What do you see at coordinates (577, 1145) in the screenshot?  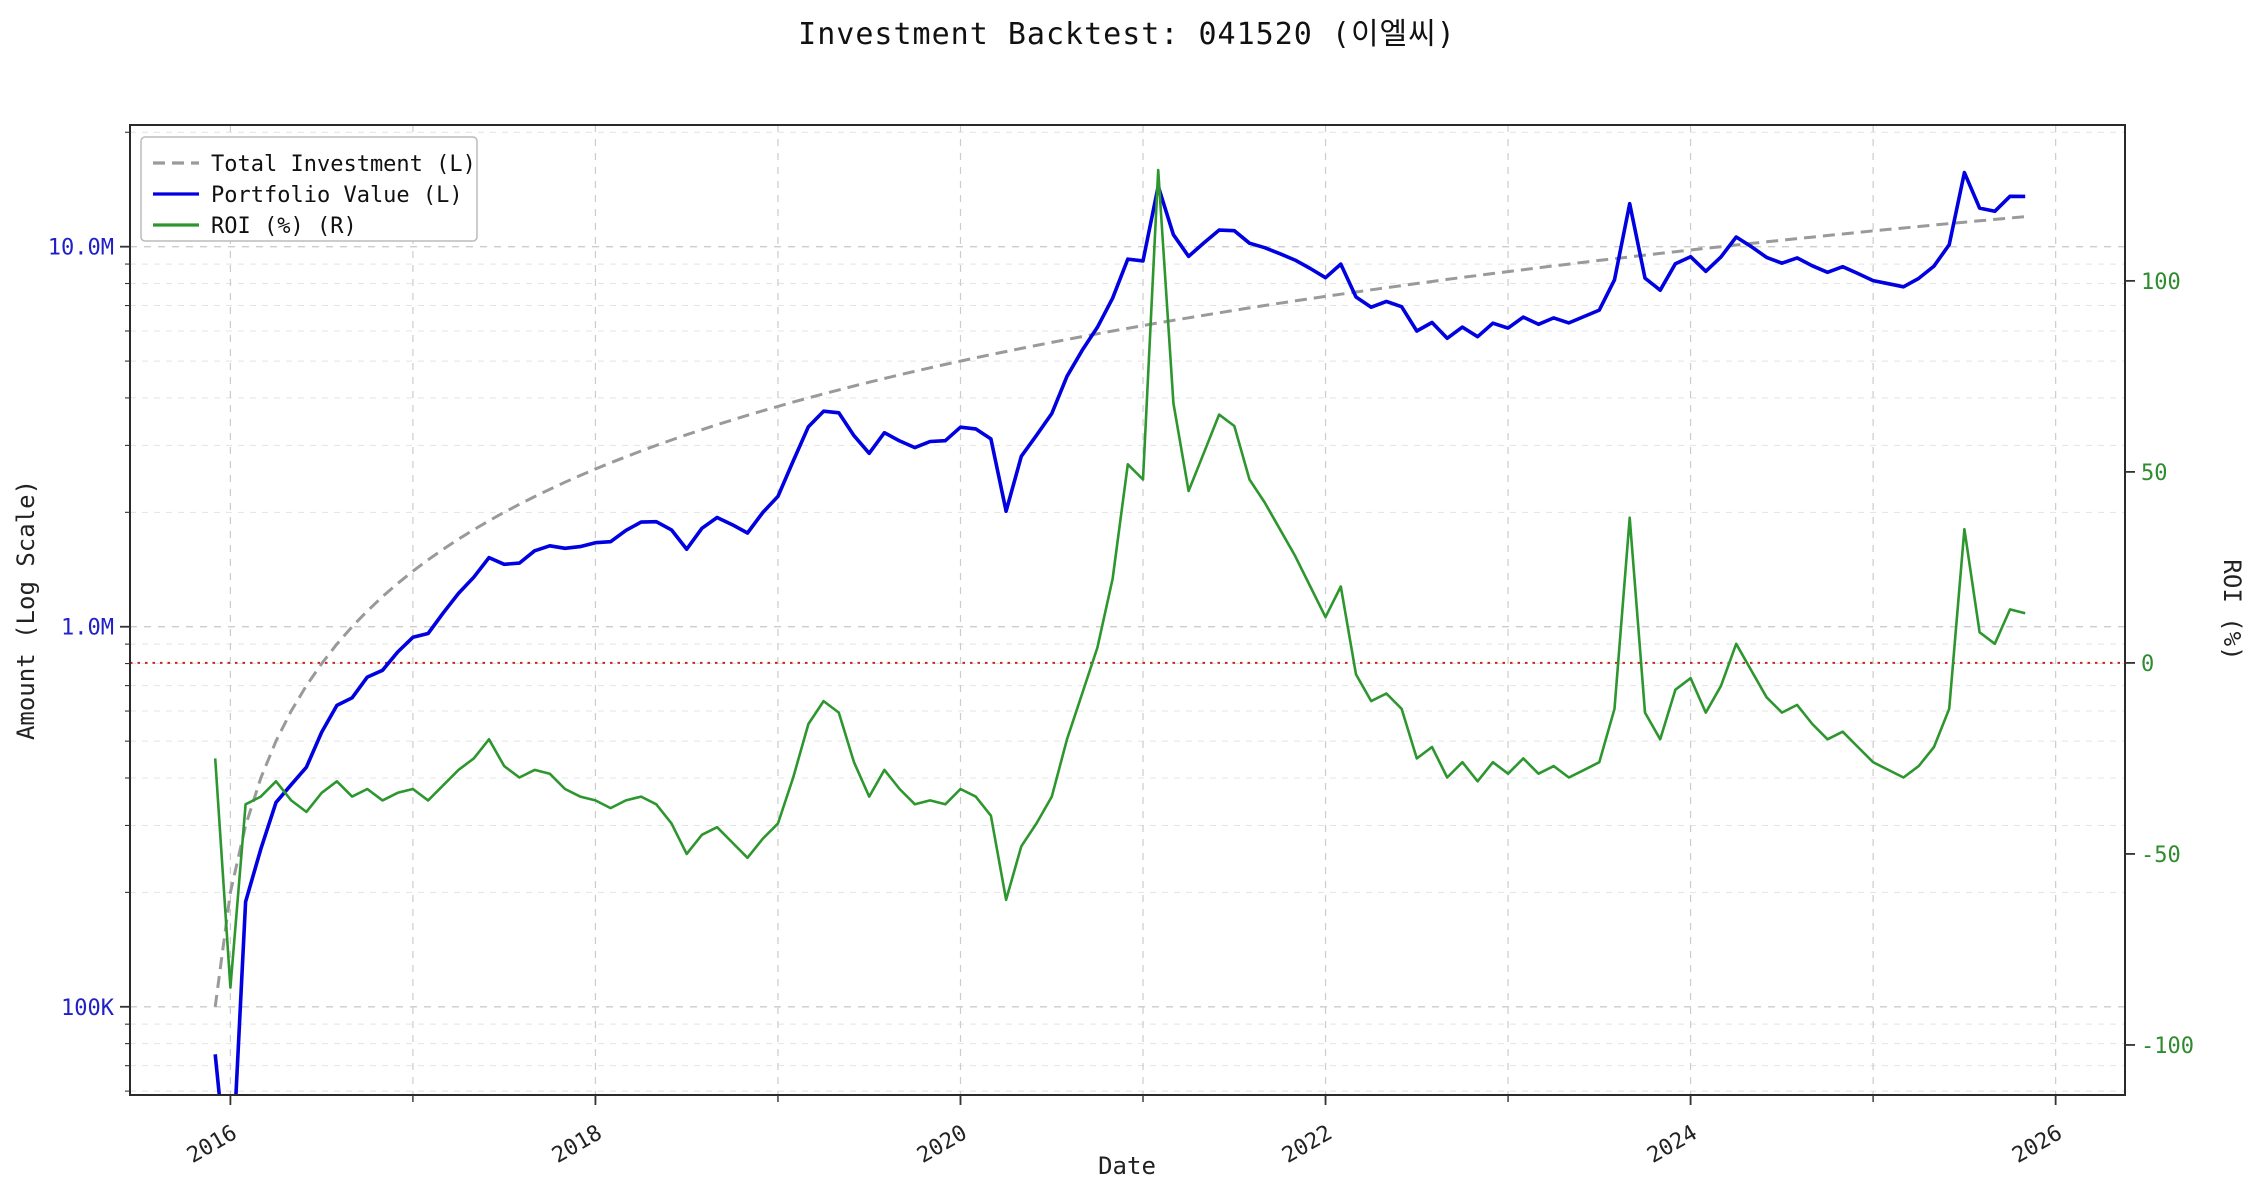 I see `x-axis-tick-label: 2018` at bounding box center [577, 1145].